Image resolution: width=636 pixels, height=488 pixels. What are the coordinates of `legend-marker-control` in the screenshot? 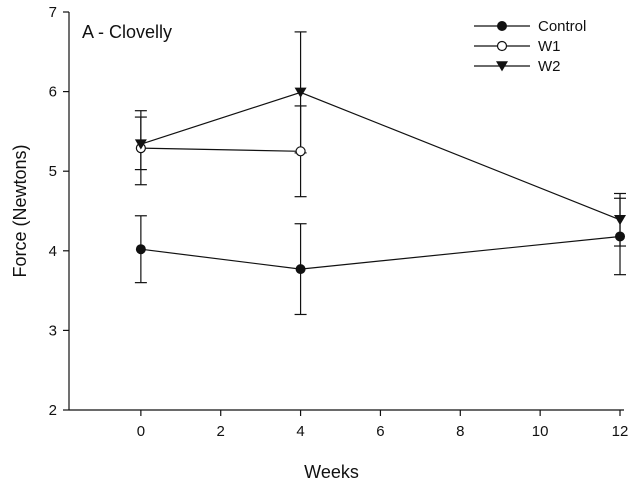 It's located at (502, 26).